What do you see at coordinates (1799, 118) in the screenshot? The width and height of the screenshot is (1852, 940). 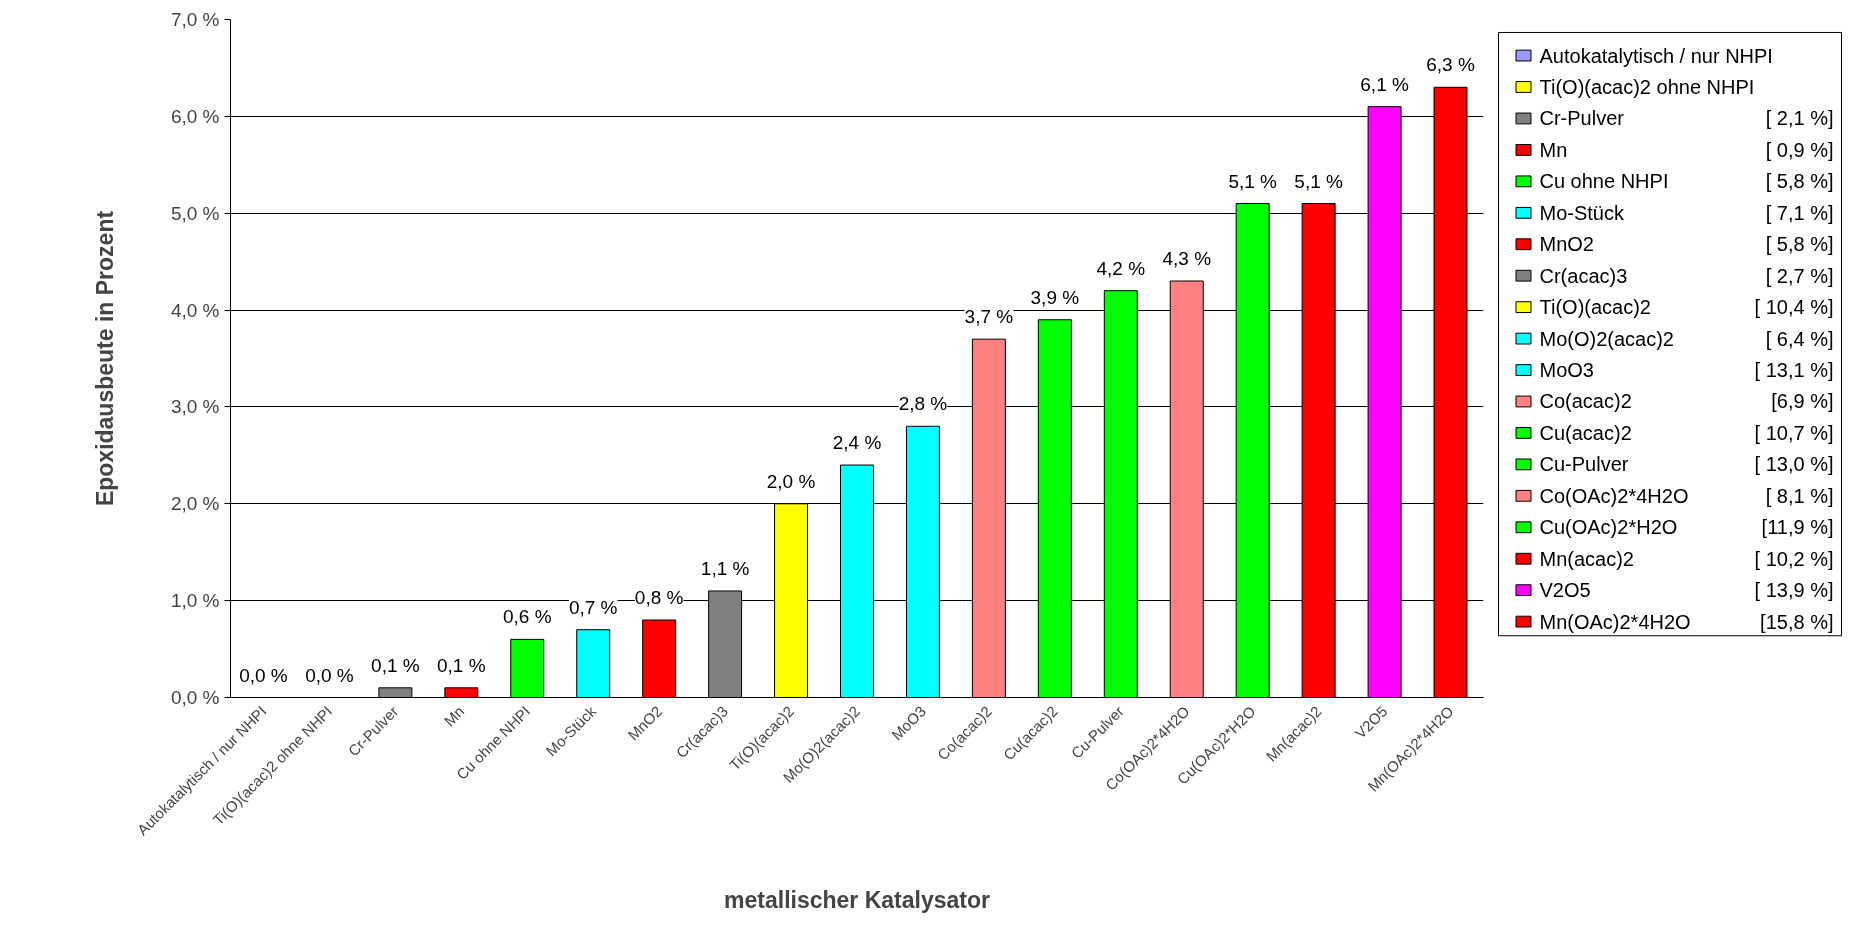 I see `text: [ 2,1 %]` at bounding box center [1799, 118].